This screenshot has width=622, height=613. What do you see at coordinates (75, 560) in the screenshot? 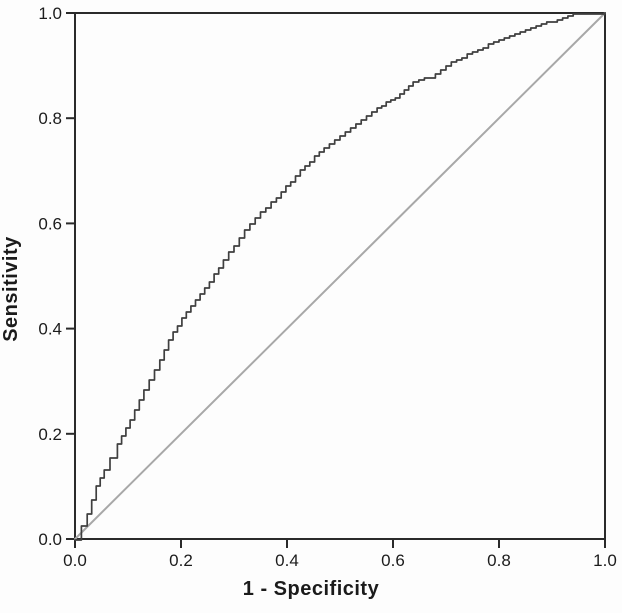
I see `x-tick-label: 0.0` at bounding box center [75, 560].